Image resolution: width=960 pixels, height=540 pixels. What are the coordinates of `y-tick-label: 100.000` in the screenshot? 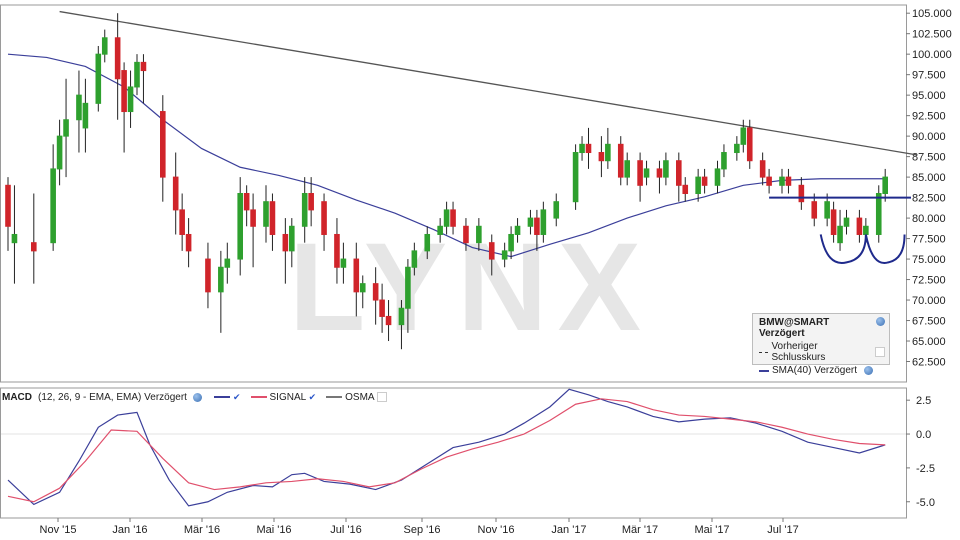 It's located at (932, 55).